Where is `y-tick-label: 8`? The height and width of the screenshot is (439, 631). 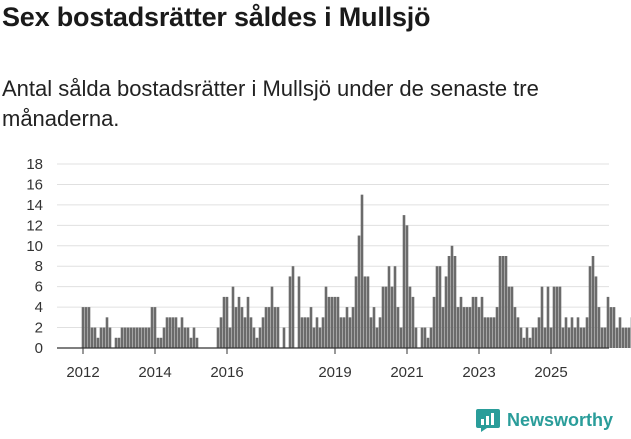 y-tick-label: 8 is located at coordinates (39, 266).